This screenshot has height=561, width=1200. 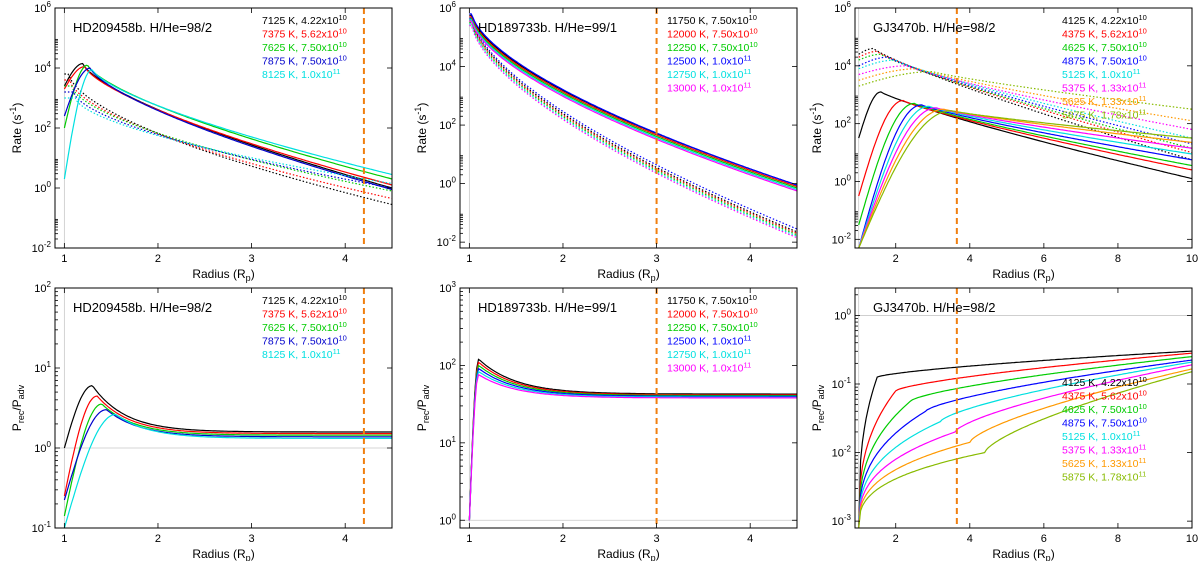 I want to click on y-tick-label: 10⁴, so click(x=447, y=66).